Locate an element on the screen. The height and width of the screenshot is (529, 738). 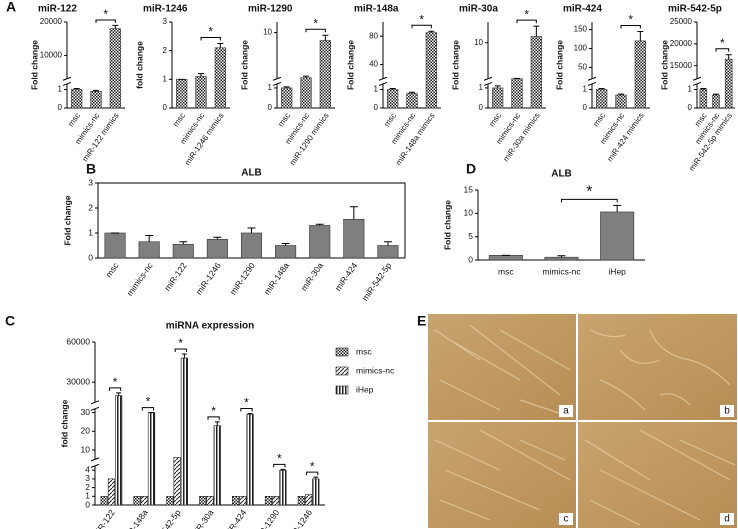
chart-title: miR-30a is located at coordinates (478, 9).